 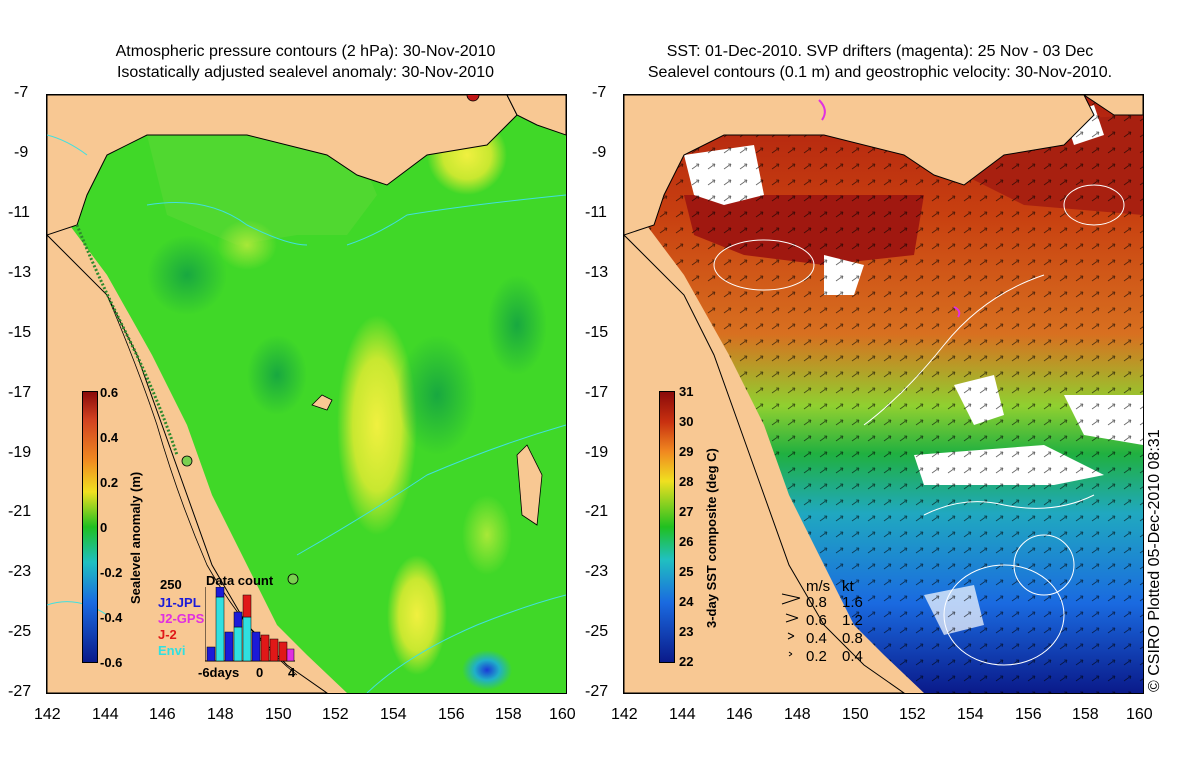 I want to click on data-count-xlabel-start: -6days, so click(x=219, y=672).